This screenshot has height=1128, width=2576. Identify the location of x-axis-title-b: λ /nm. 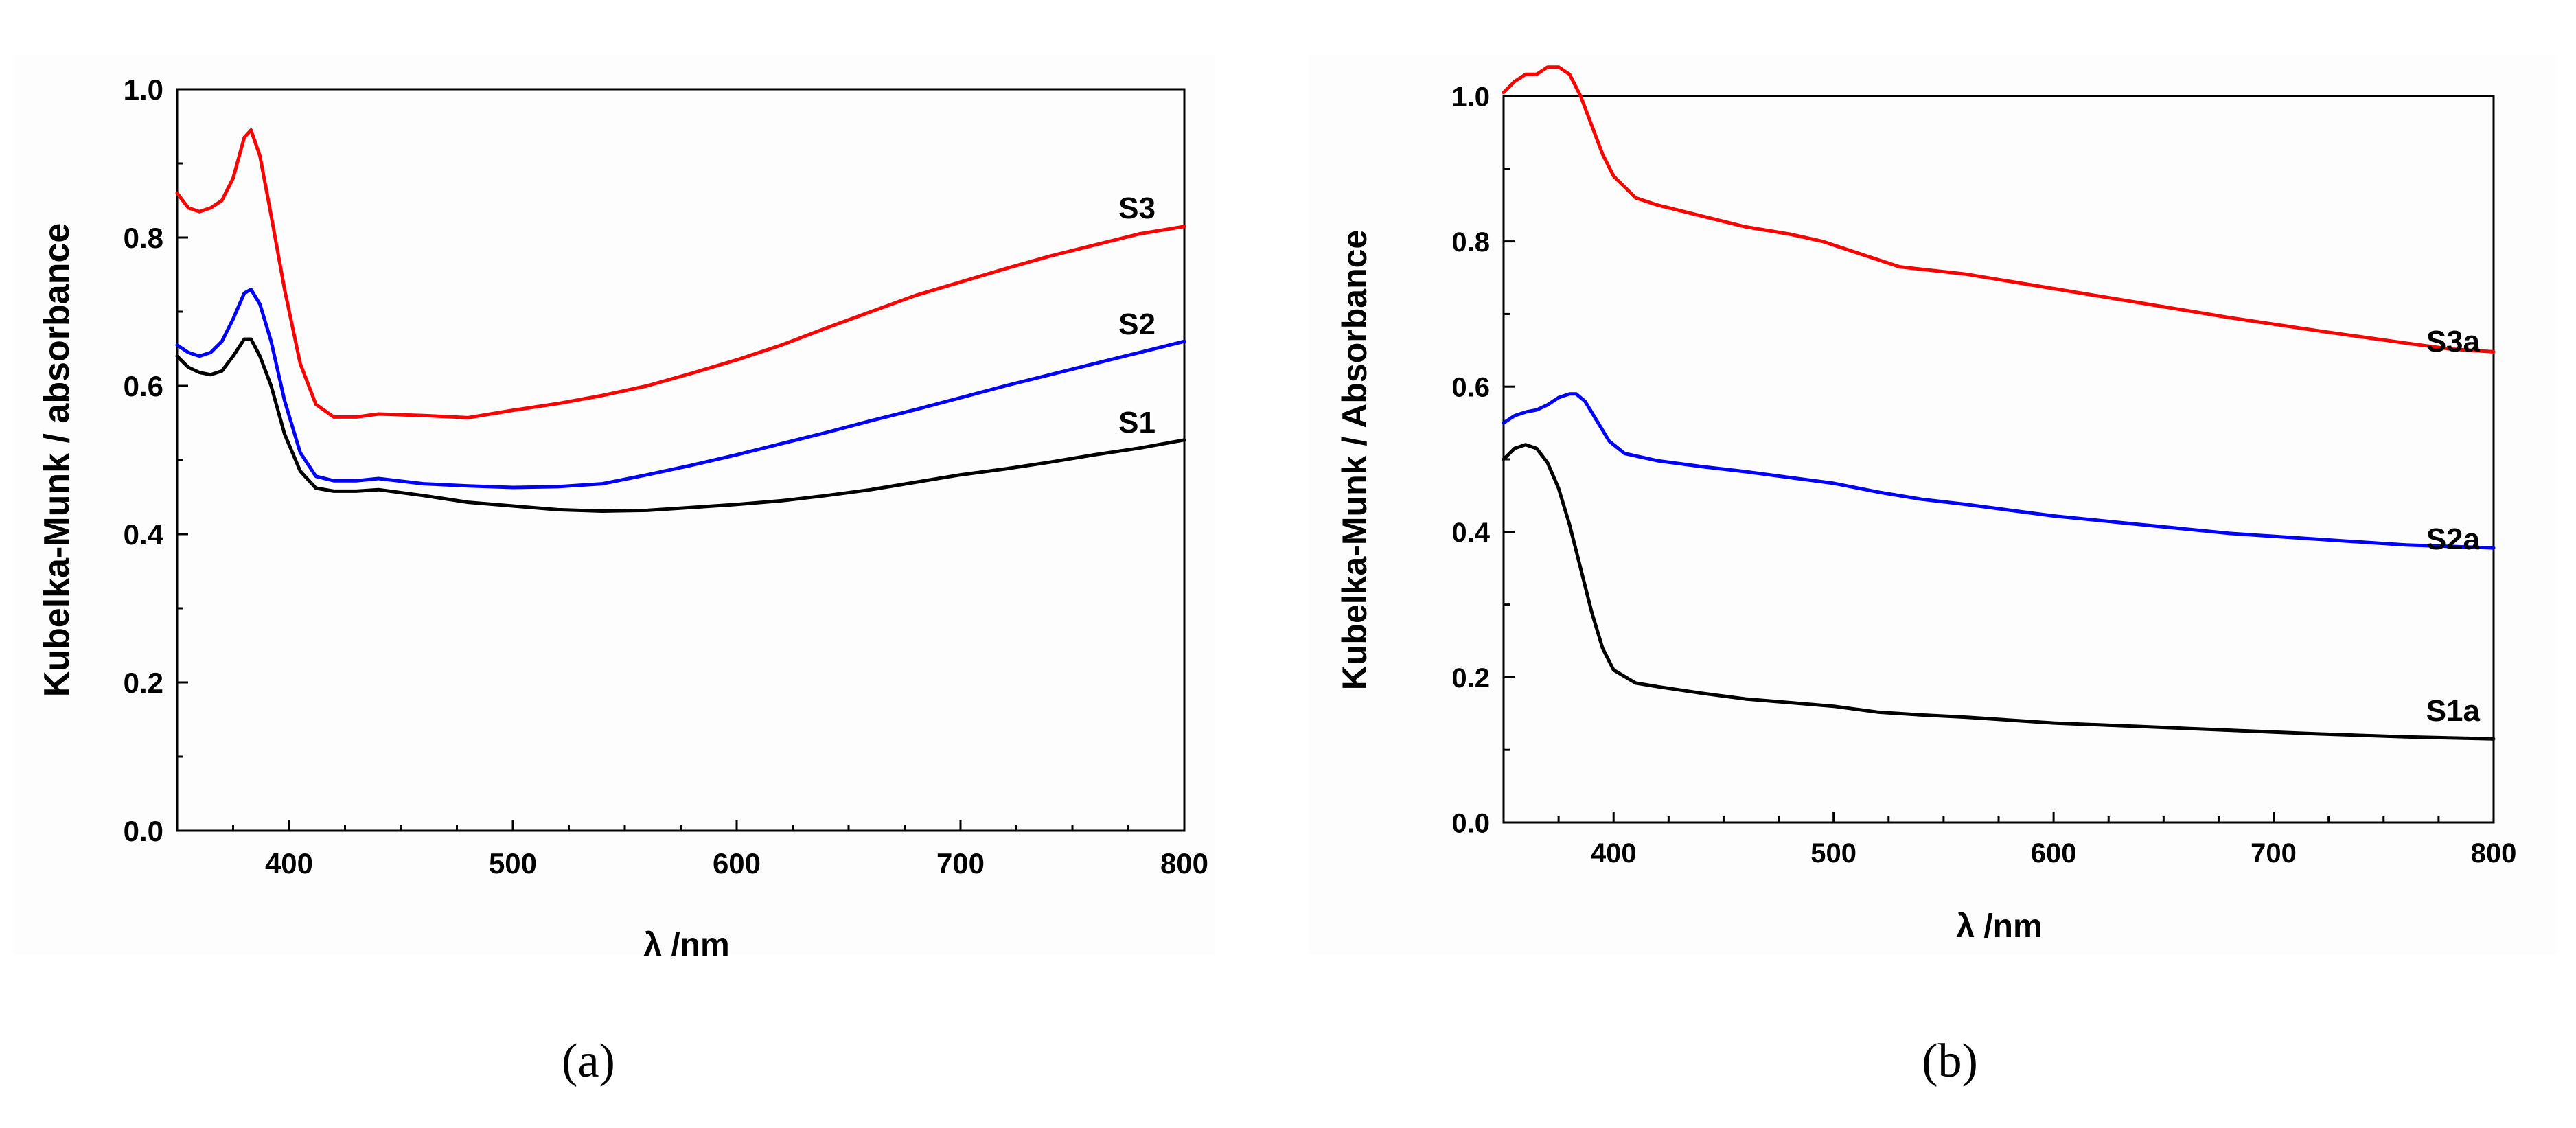
(1999, 926).